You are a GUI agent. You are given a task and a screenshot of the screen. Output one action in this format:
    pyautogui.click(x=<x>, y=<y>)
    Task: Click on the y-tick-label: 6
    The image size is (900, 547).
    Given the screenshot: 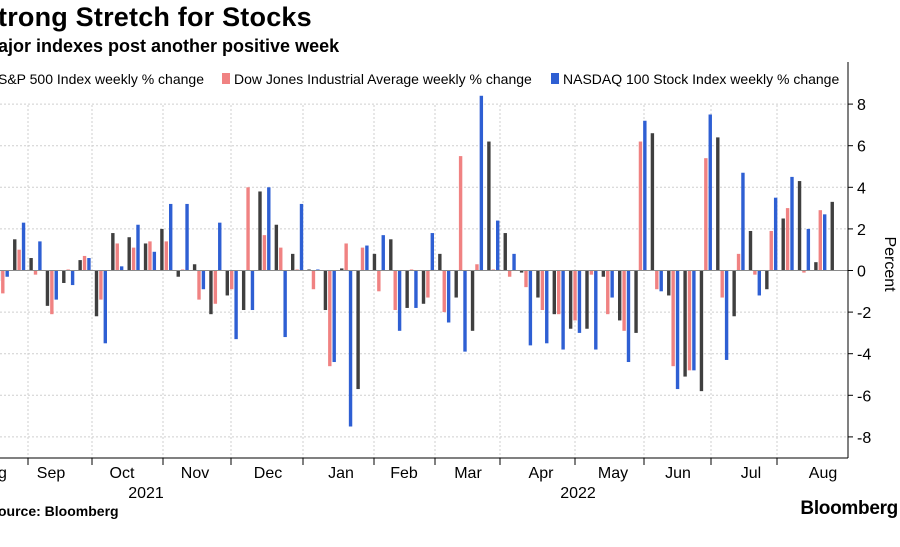 What is the action you would take?
    pyautogui.click(x=861, y=147)
    